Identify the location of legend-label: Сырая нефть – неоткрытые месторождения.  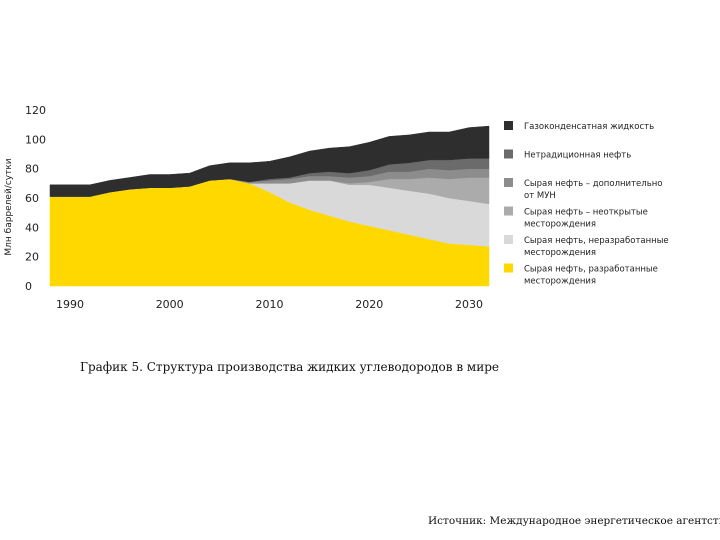
(586, 219).